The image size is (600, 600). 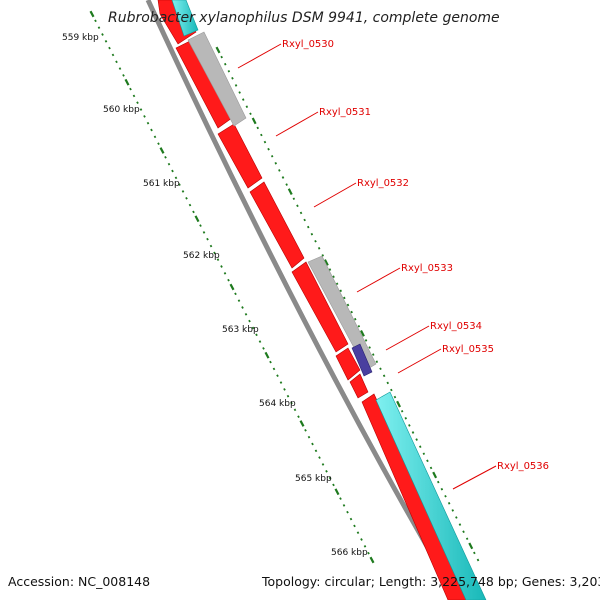 What do you see at coordinates (308, 44) in the screenshot?
I see `gene-label-rxyl-0530: Rxyl_0530` at bounding box center [308, 44].